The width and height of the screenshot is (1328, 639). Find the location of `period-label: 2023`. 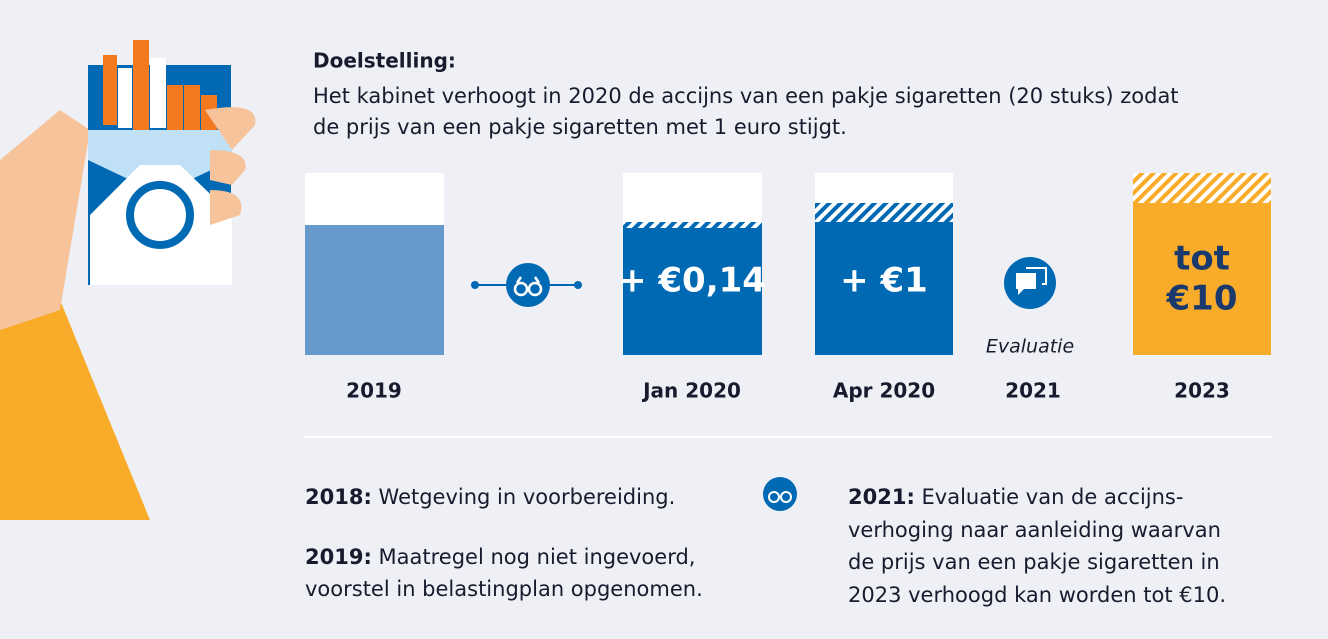

period-label: 2023 is located at coordinates (1202, 391).